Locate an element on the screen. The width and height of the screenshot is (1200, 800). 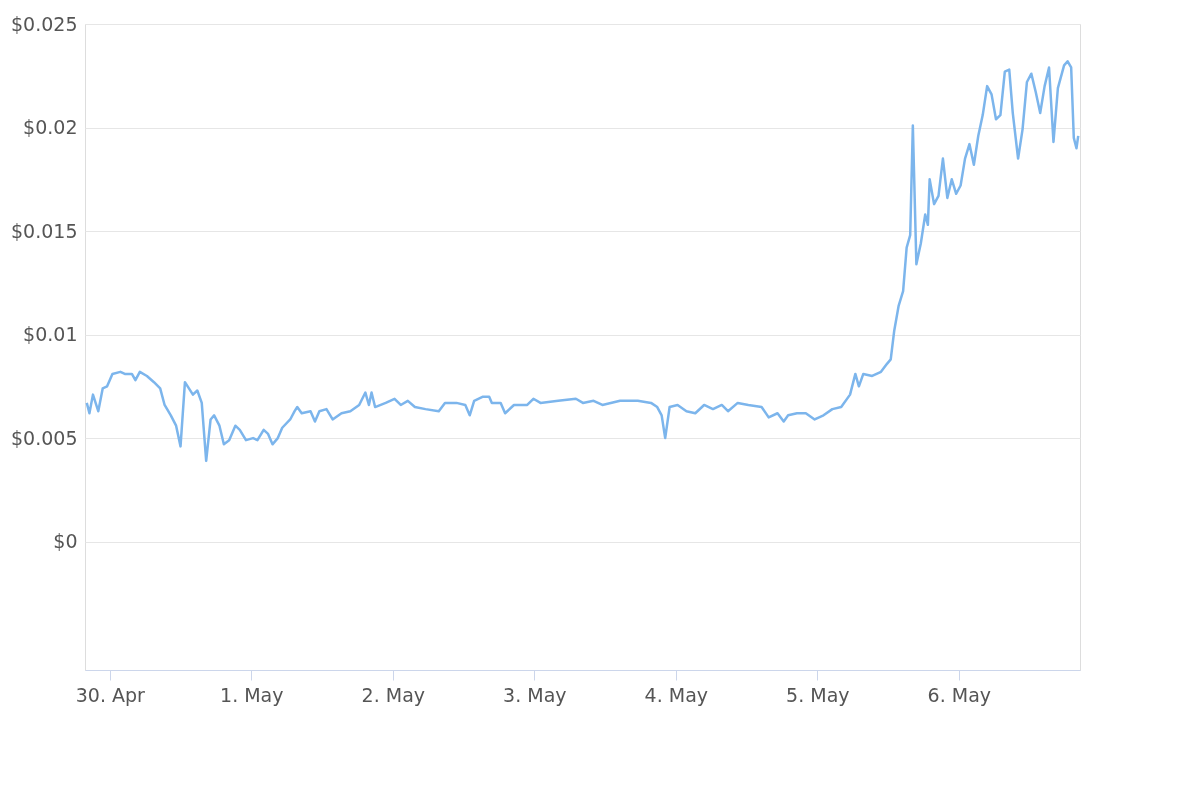
y-tick-label: $0.005 is located at coordinates (44, 437).